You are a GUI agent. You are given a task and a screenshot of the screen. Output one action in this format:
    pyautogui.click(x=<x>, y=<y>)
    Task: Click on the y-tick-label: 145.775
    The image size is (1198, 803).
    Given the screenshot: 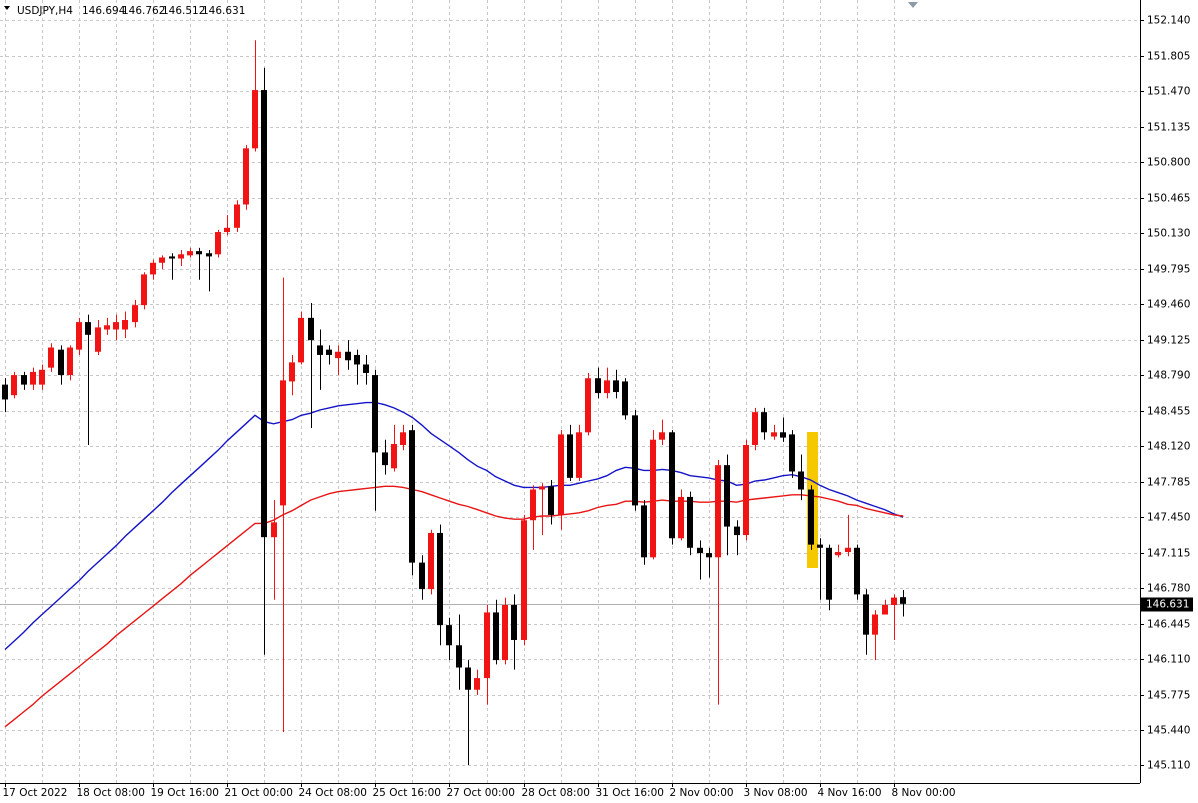 What is the action you would take?
    pyautogui.click(x=1168, y=696)
    